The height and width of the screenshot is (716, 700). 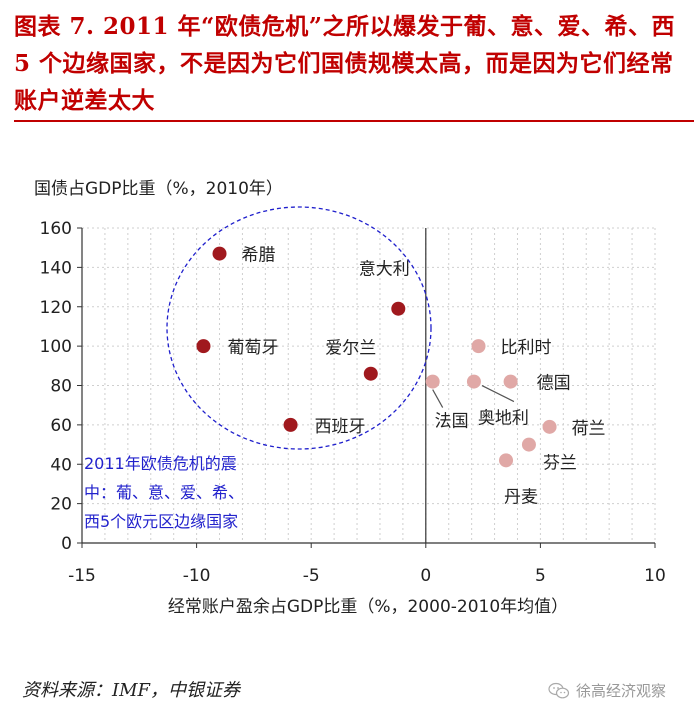 I want to click on point-label: 爱尔兰, so click(x=350, y=349).